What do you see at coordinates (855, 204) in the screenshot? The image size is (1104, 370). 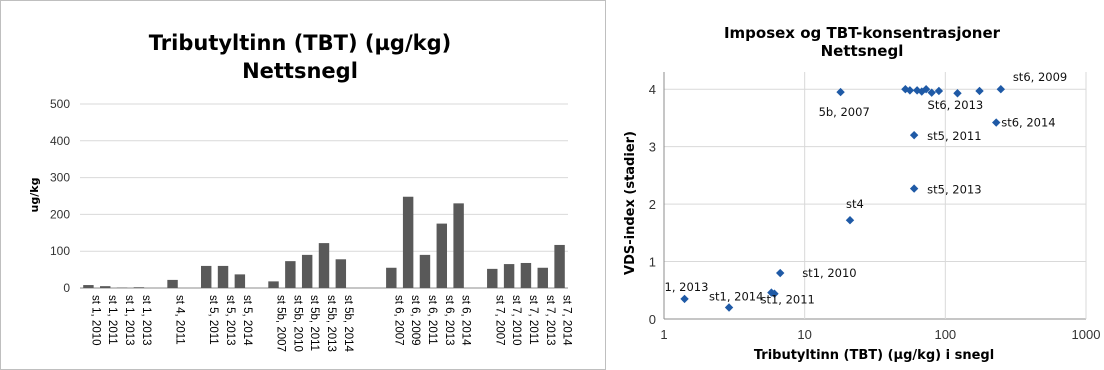 I see `point-annotation: st4` at bounding box center [855, 204].